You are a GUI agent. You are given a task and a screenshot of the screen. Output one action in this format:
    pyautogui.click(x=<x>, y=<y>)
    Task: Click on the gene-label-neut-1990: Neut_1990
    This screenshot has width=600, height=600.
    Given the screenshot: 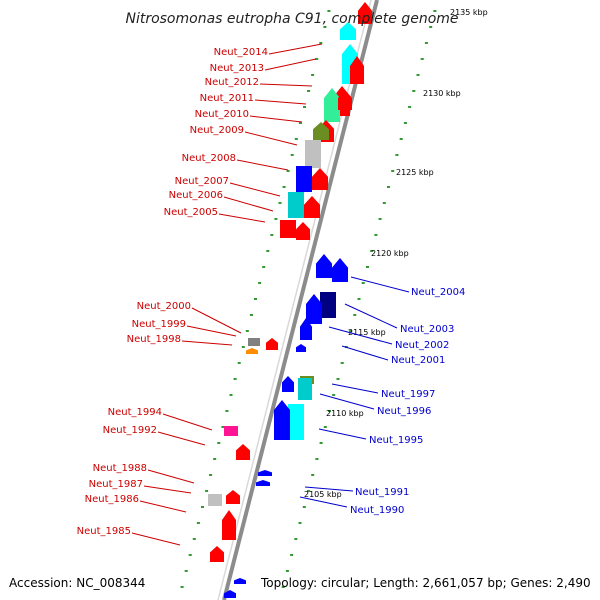 What is the action you would take?
    pyautogui.click(x=377, y=510)
    